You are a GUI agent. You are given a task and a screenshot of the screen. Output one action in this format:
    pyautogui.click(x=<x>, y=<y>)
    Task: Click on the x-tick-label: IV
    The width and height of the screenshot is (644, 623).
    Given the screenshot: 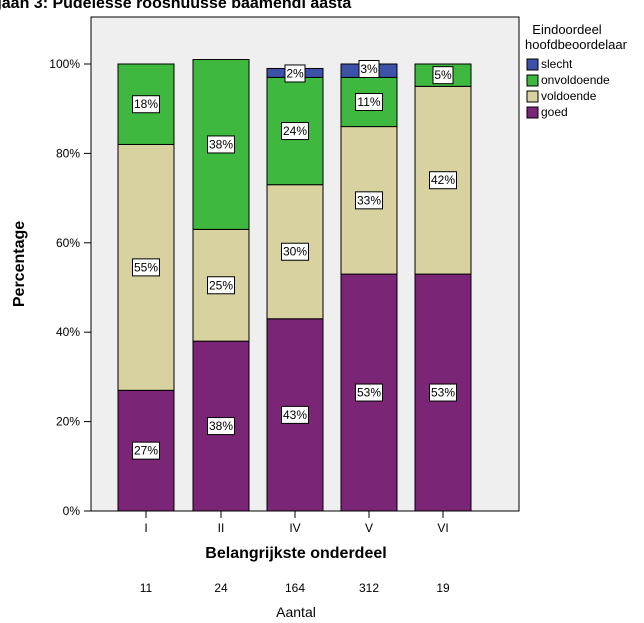 What is the action you would take?
    pyautogui.click(x=294, y=528)
    